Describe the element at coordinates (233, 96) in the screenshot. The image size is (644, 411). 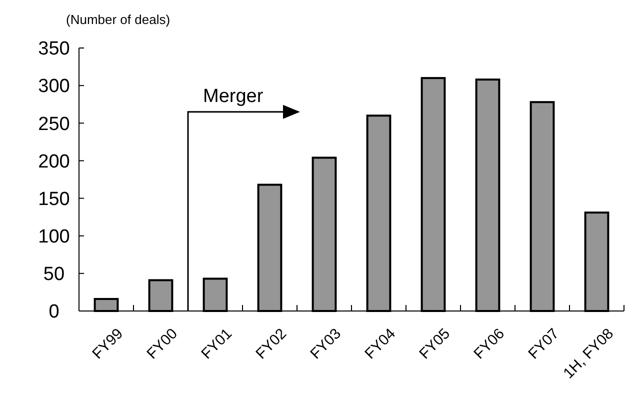
I see `annotation: Merger` at that location.